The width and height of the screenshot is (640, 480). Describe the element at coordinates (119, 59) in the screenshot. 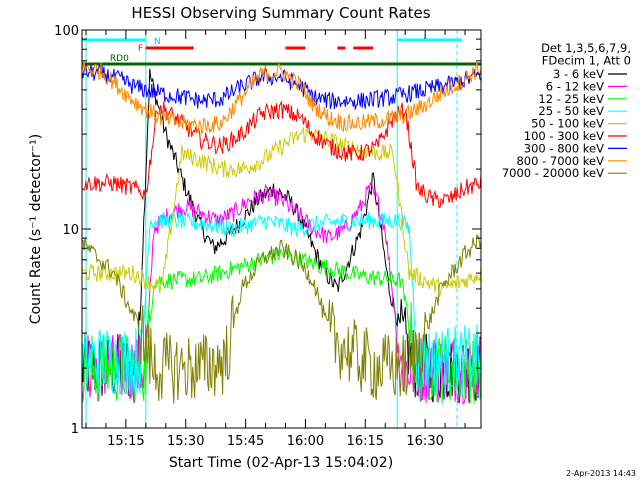

I see `flag-label: RD0` at that location.